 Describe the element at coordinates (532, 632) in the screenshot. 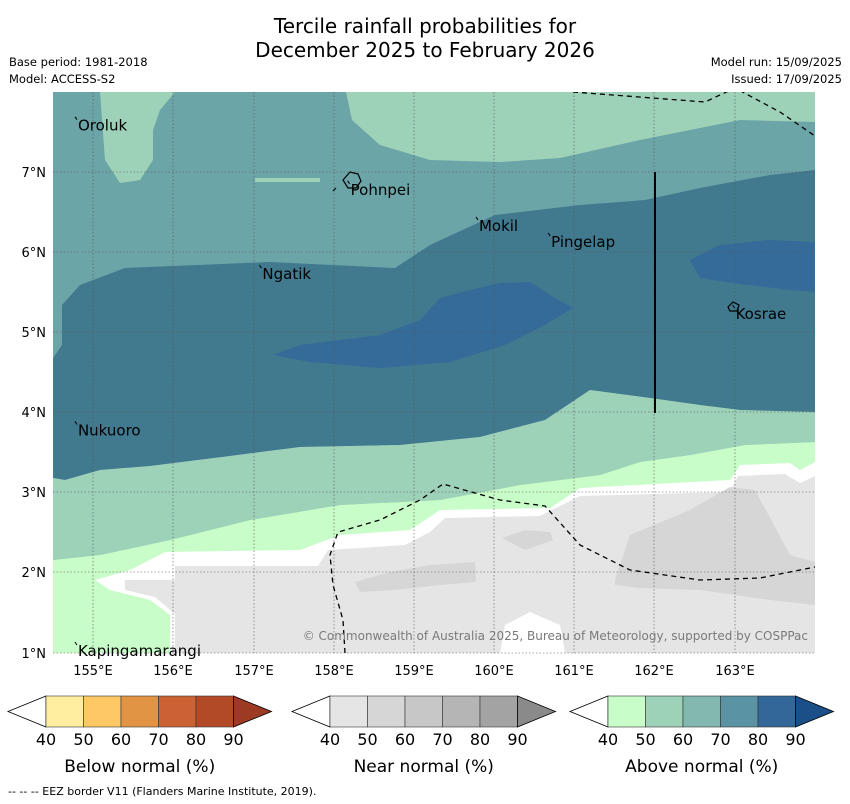

I see `white-gap-south` at that location.